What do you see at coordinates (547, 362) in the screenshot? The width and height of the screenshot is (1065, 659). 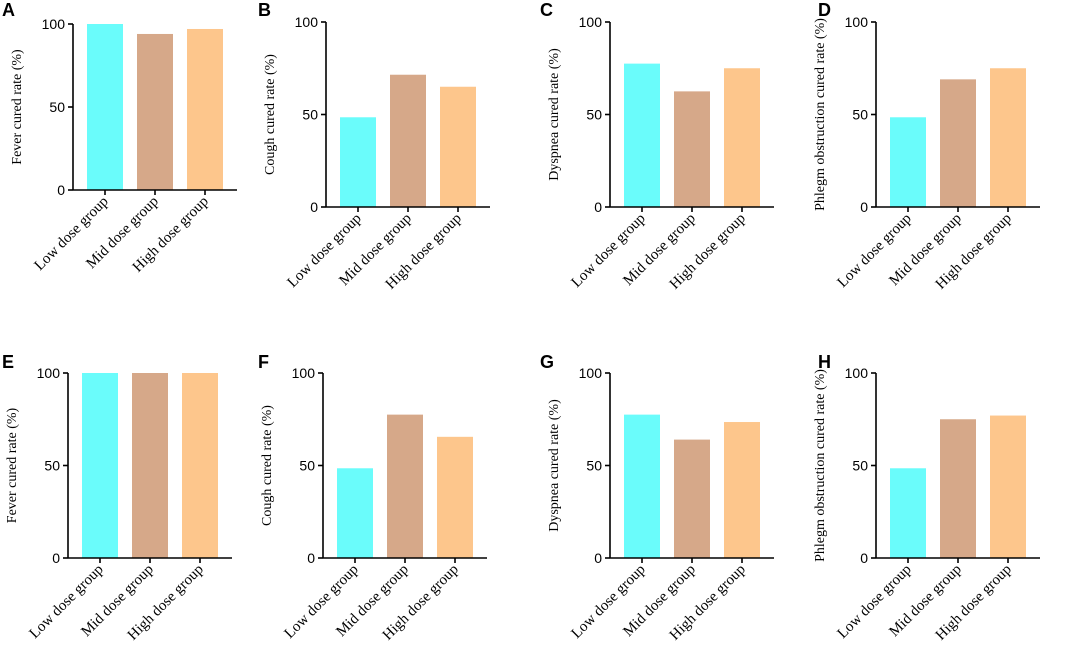 I see `panel-letter: G` at bounding box center [547, 362].